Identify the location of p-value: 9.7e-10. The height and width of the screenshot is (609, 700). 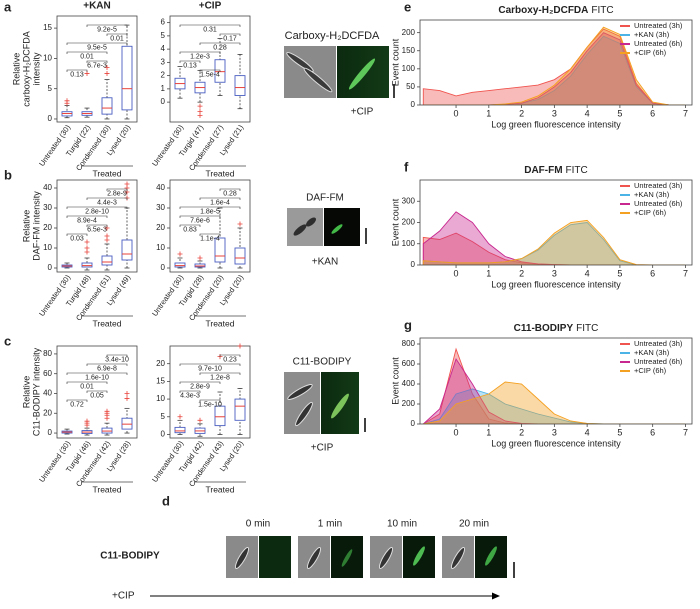
(210, 368).